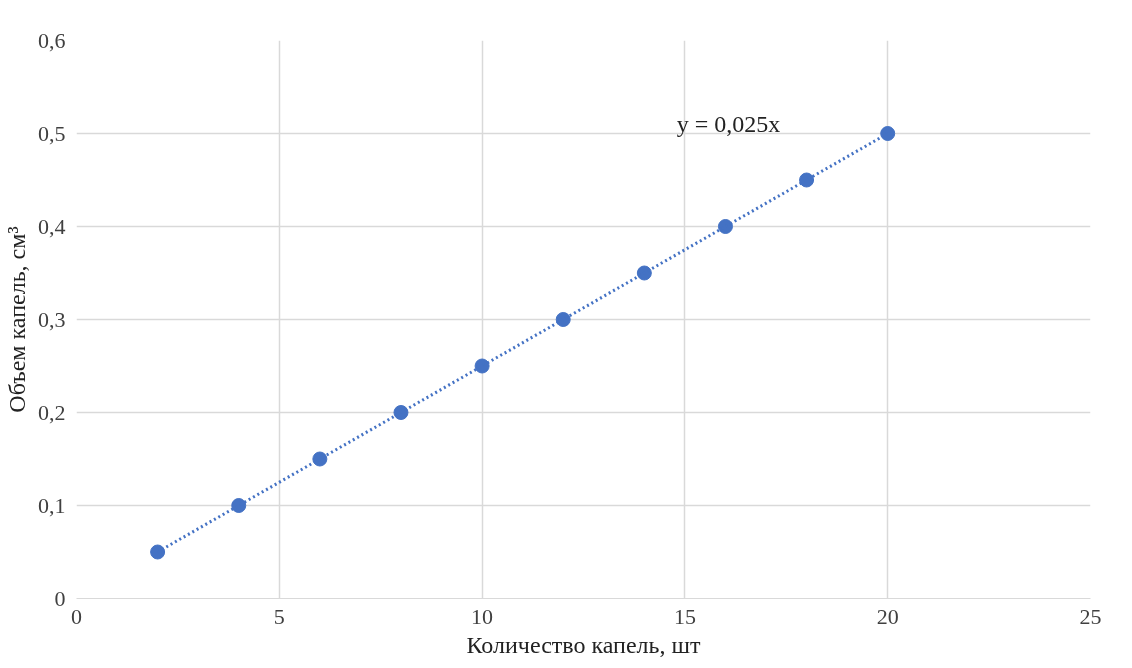  What do you see at coordinates (684, 616) in the screenshot?
I see `x-tick-label: 15` at bounding box center [684, 616].